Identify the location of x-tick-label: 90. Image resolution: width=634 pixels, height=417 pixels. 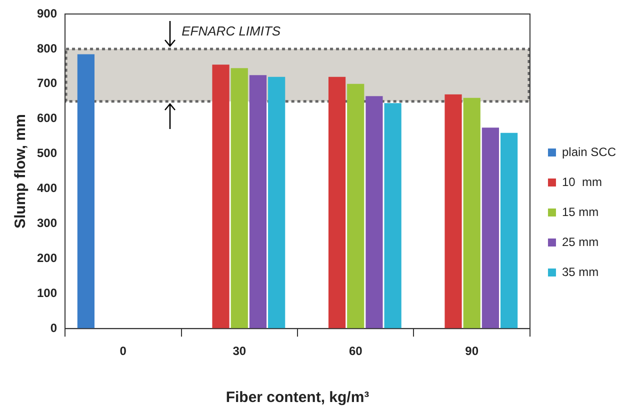
(472, 351).